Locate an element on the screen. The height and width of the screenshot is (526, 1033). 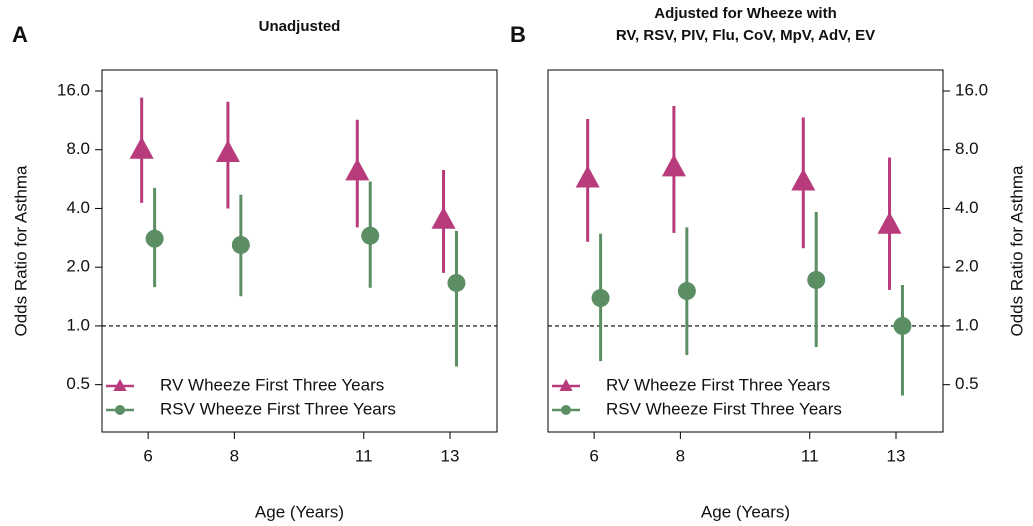
chart-title: Unadjusted is located at coordinates (300, 26).